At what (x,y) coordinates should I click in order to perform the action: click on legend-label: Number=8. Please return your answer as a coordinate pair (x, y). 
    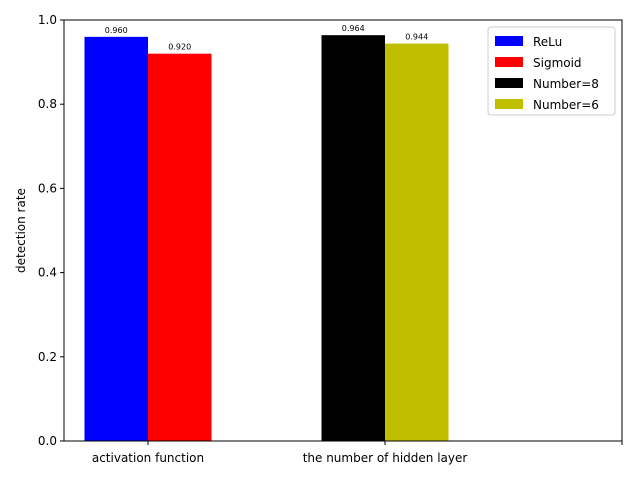
    Looking at the image, I should click on (566, 84).